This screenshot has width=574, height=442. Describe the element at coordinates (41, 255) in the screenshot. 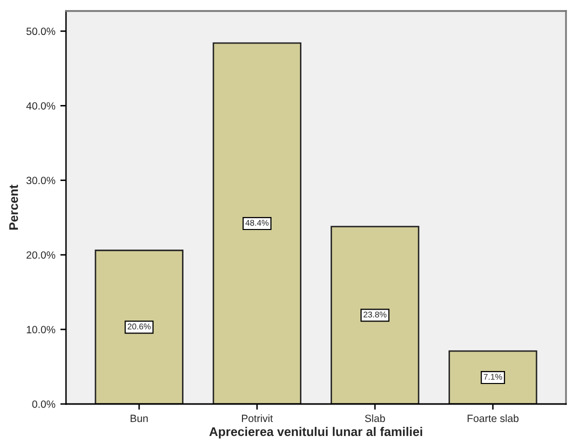

I see `y-tick-label: 20.0%` at that location.